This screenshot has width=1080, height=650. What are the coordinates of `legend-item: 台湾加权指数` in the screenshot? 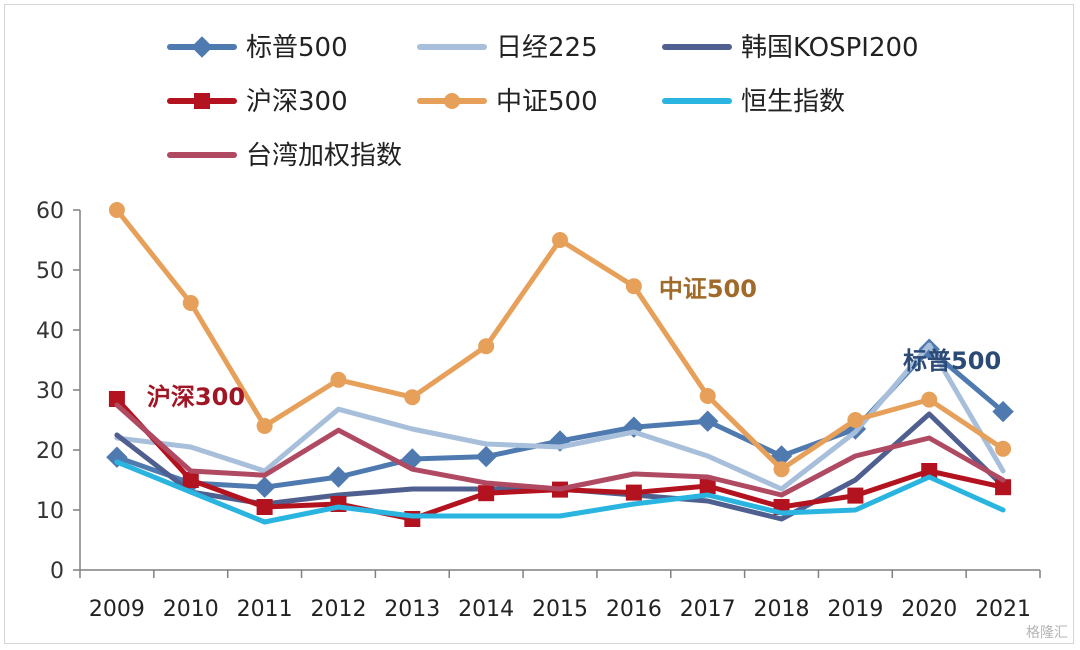 It's located at (284, 156).